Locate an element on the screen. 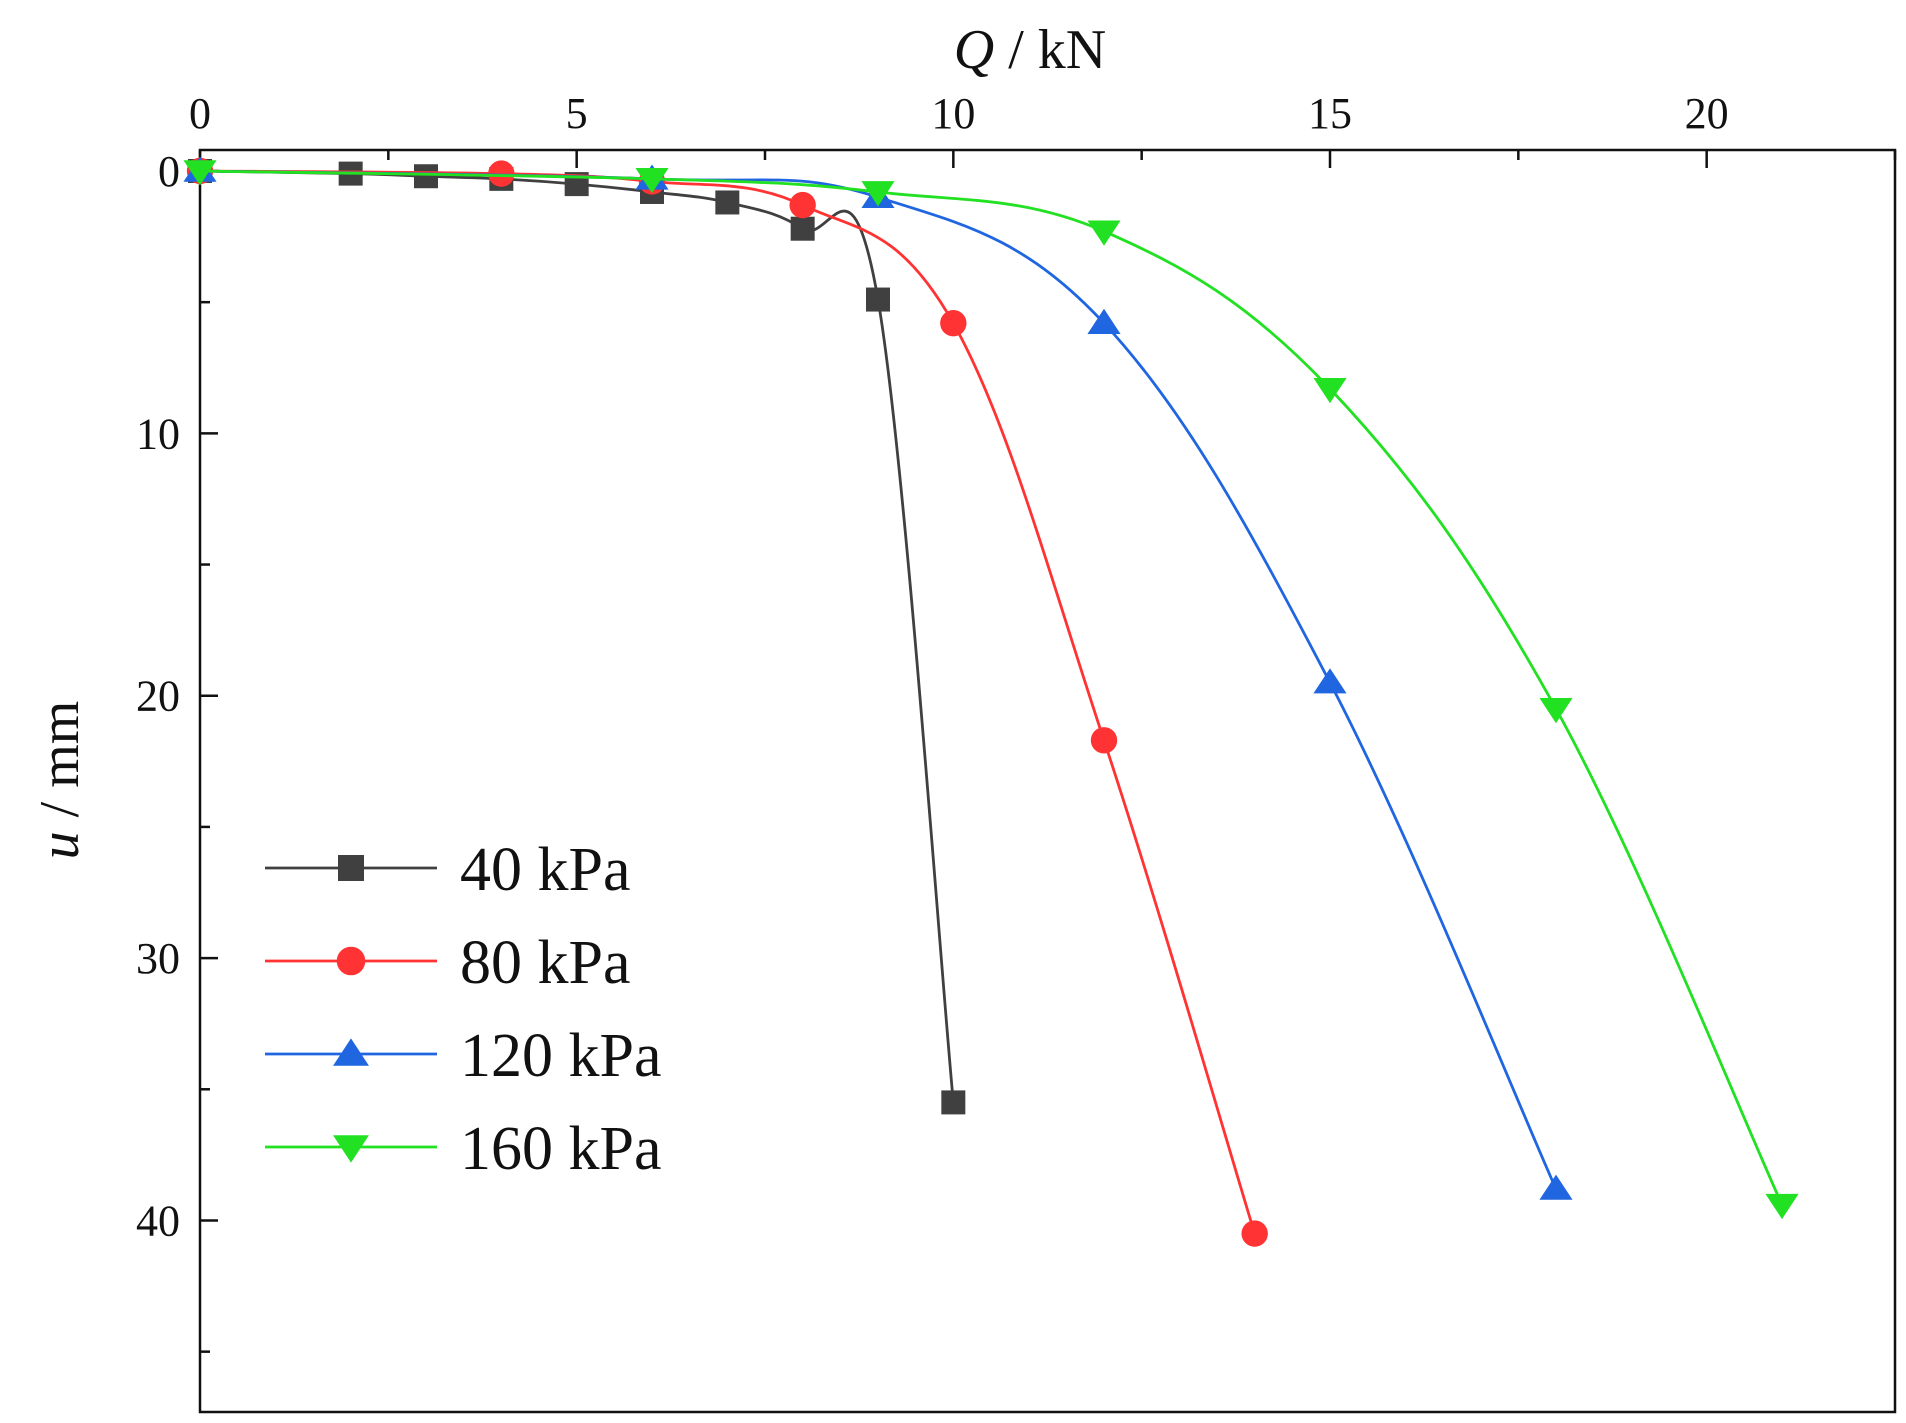  y-axis-ticks: 0 10 20 30 40 is located at coordinates (177, 750).